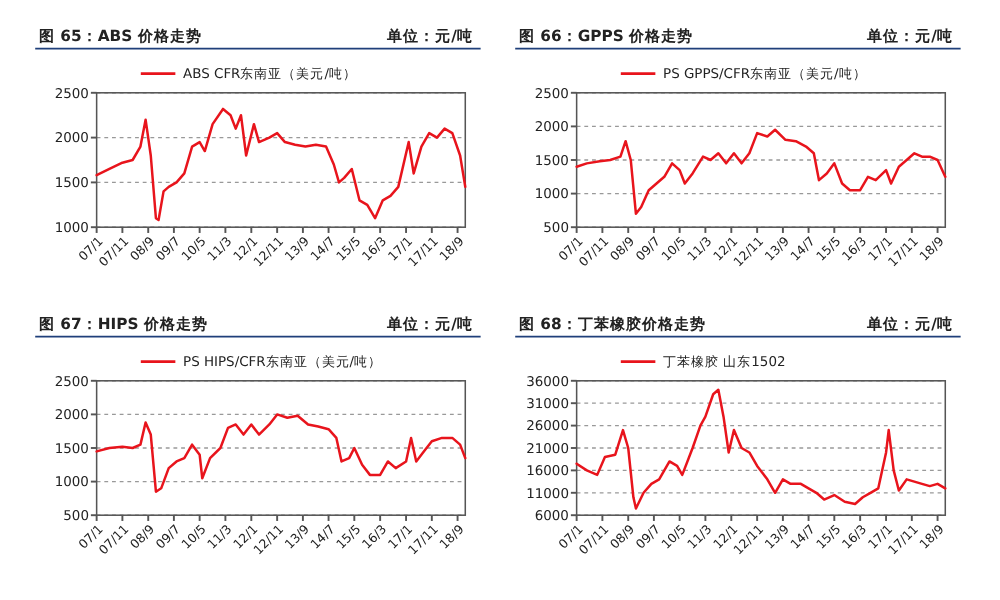 The width and height of the screenshot is (1000, 600). I want to click on chart-title: 图 68：丁苯橡胶价格走势, so click(612, 323).